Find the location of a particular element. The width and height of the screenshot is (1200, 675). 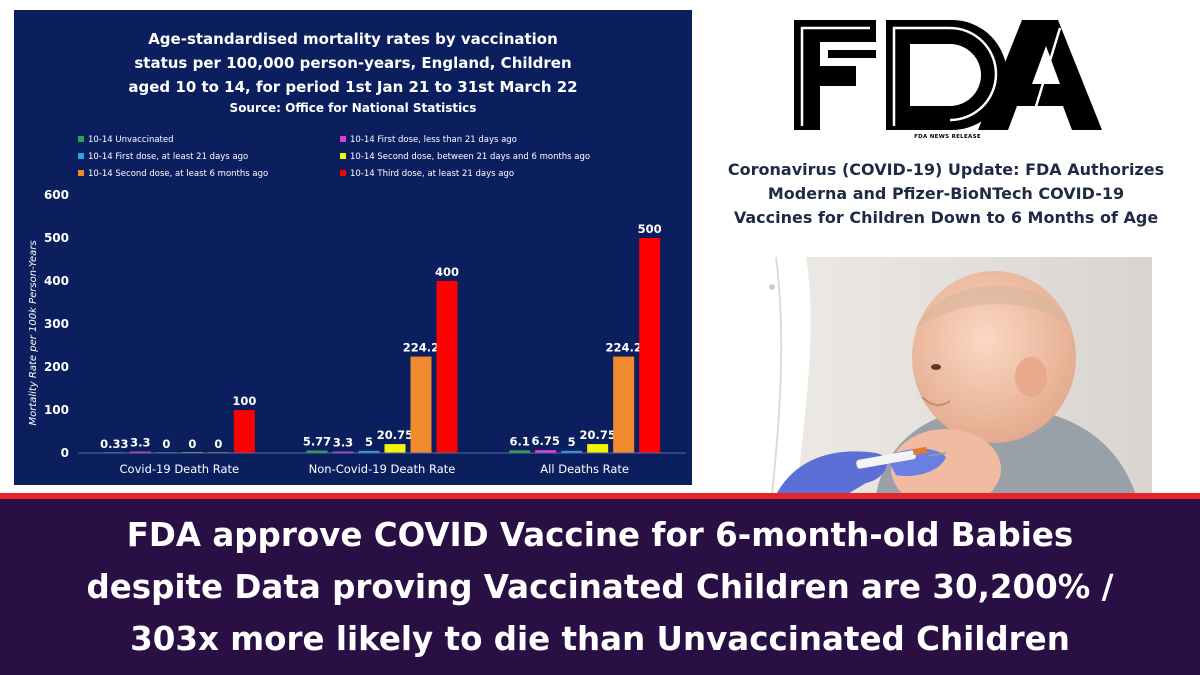

legend-swatch-10-14-second-dose-at-least-6-months-ago is located at coordinates (81, 173).